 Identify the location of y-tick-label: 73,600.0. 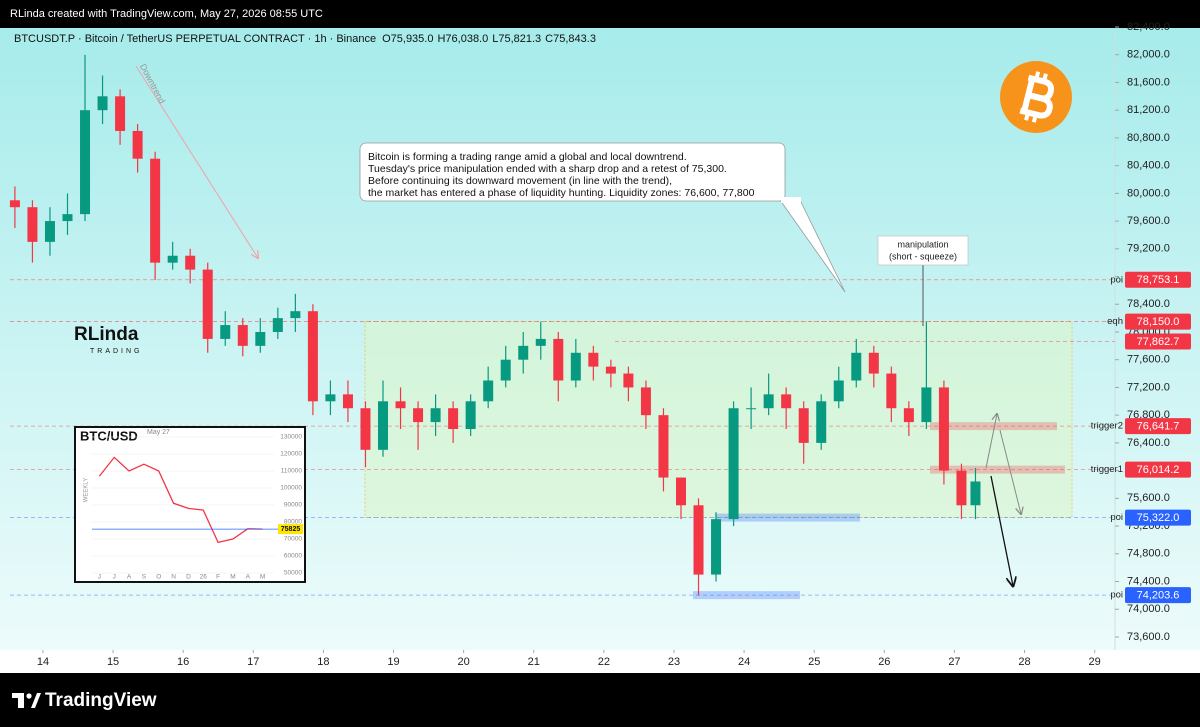
(1148, 637).